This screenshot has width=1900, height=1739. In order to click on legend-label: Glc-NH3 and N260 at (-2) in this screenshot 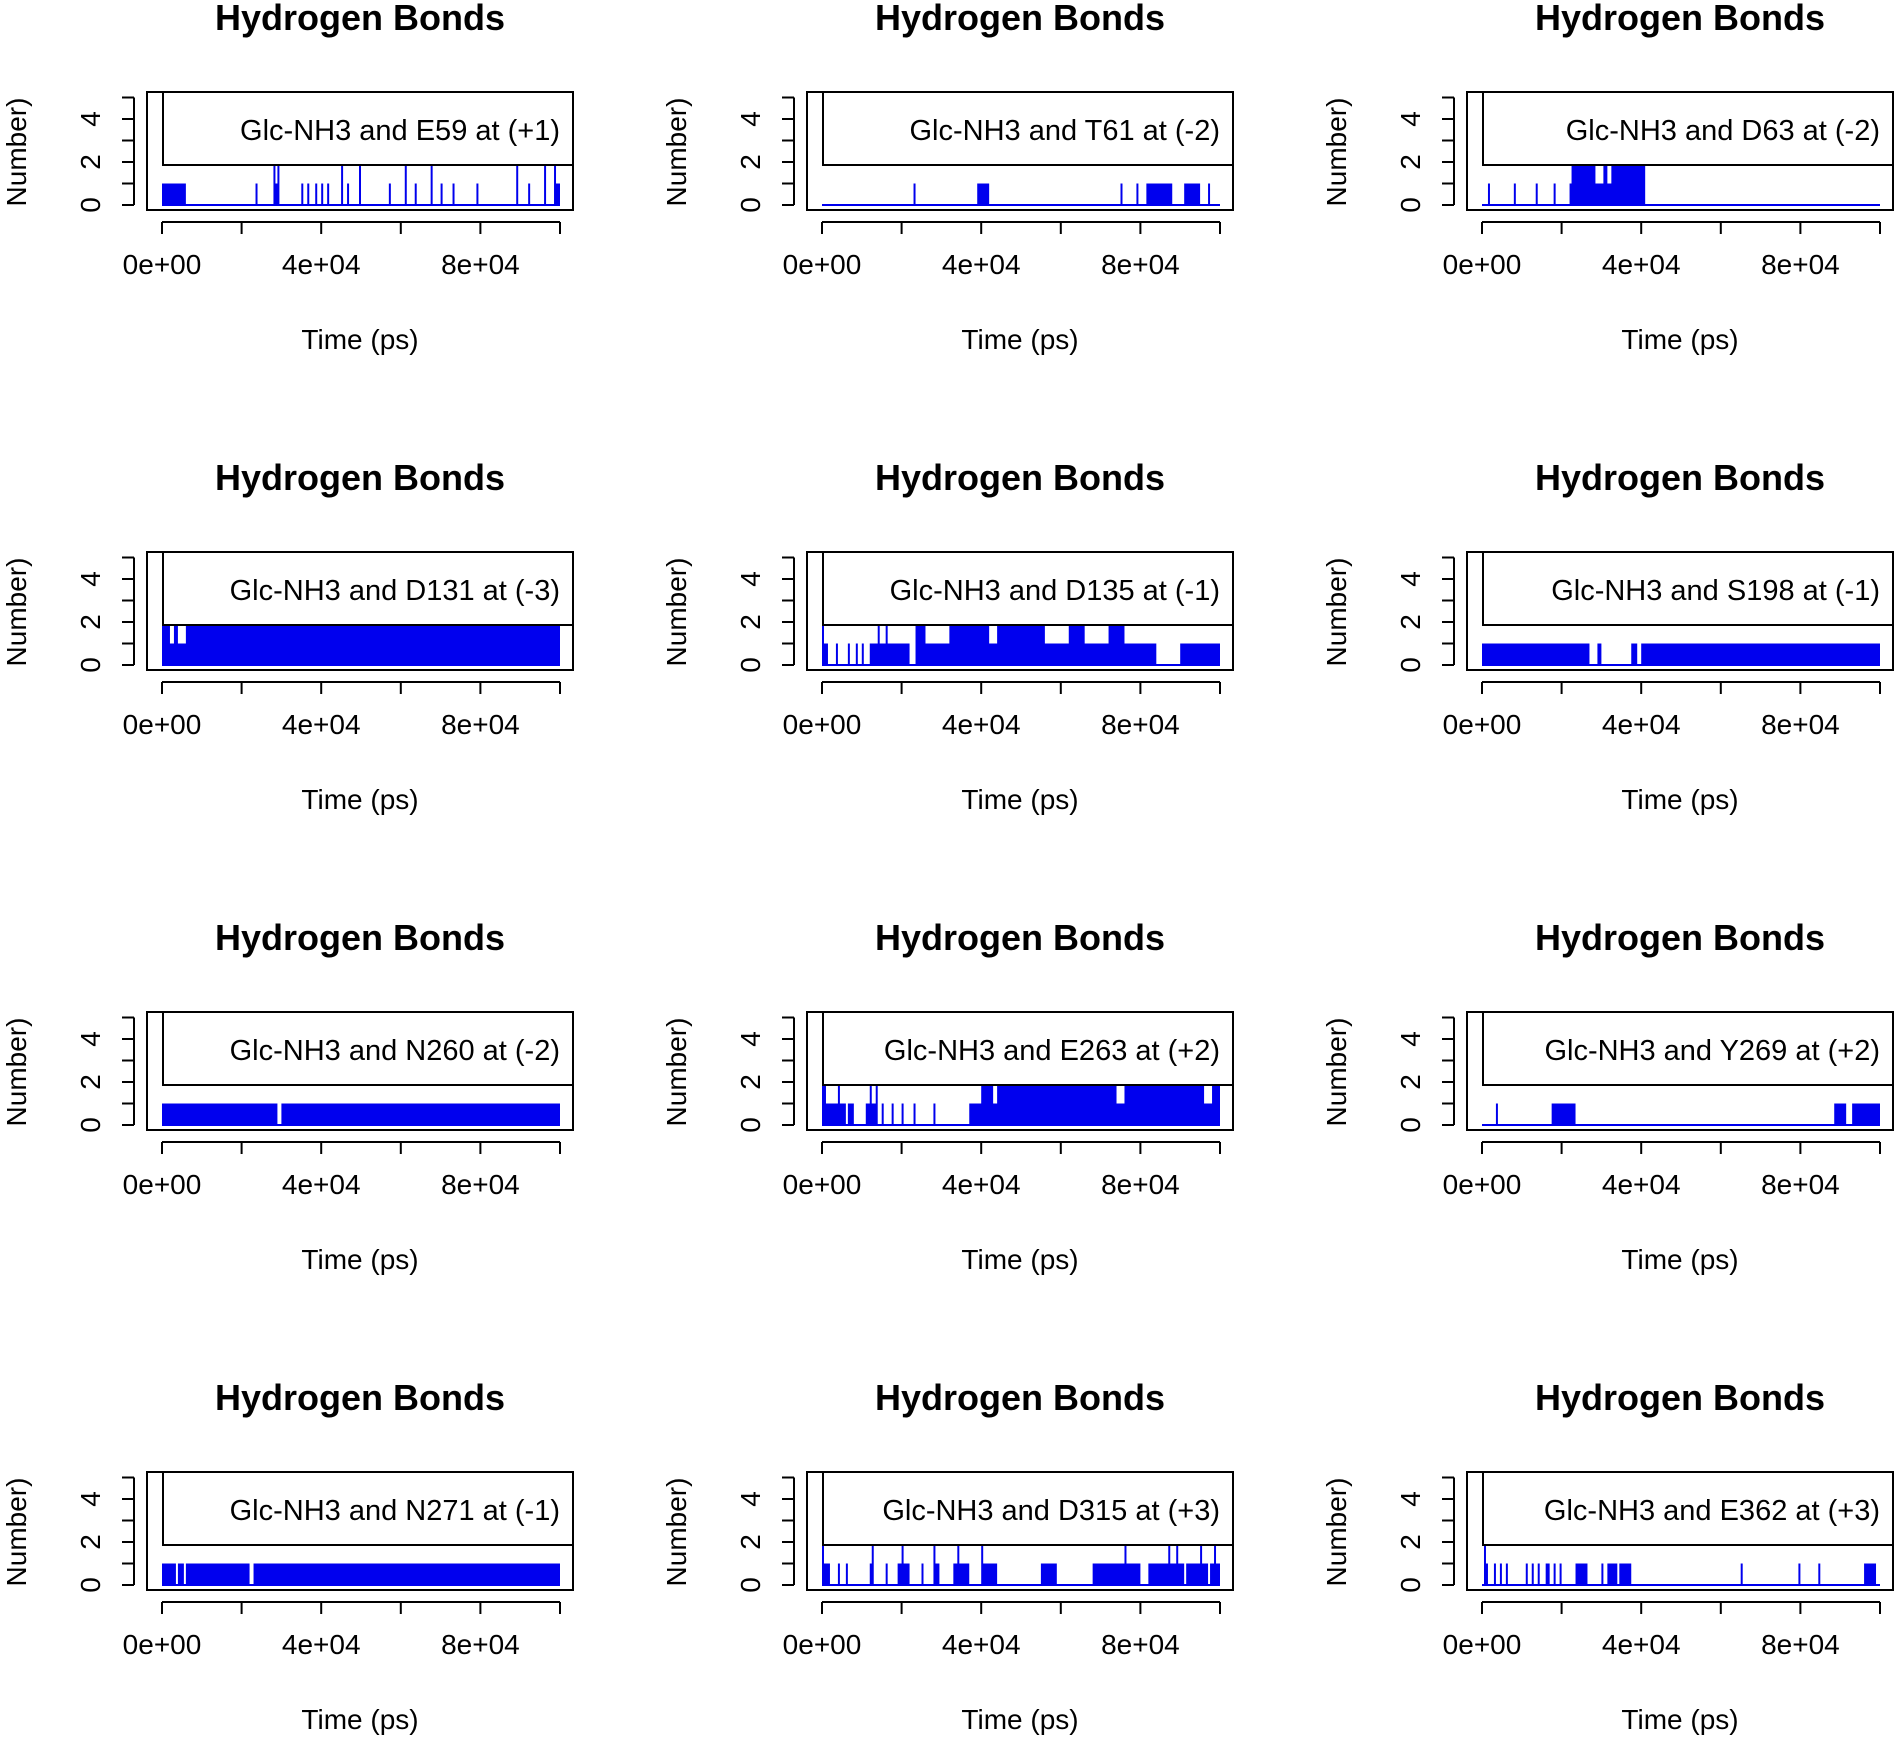, I will do `click(395, 1051)`.